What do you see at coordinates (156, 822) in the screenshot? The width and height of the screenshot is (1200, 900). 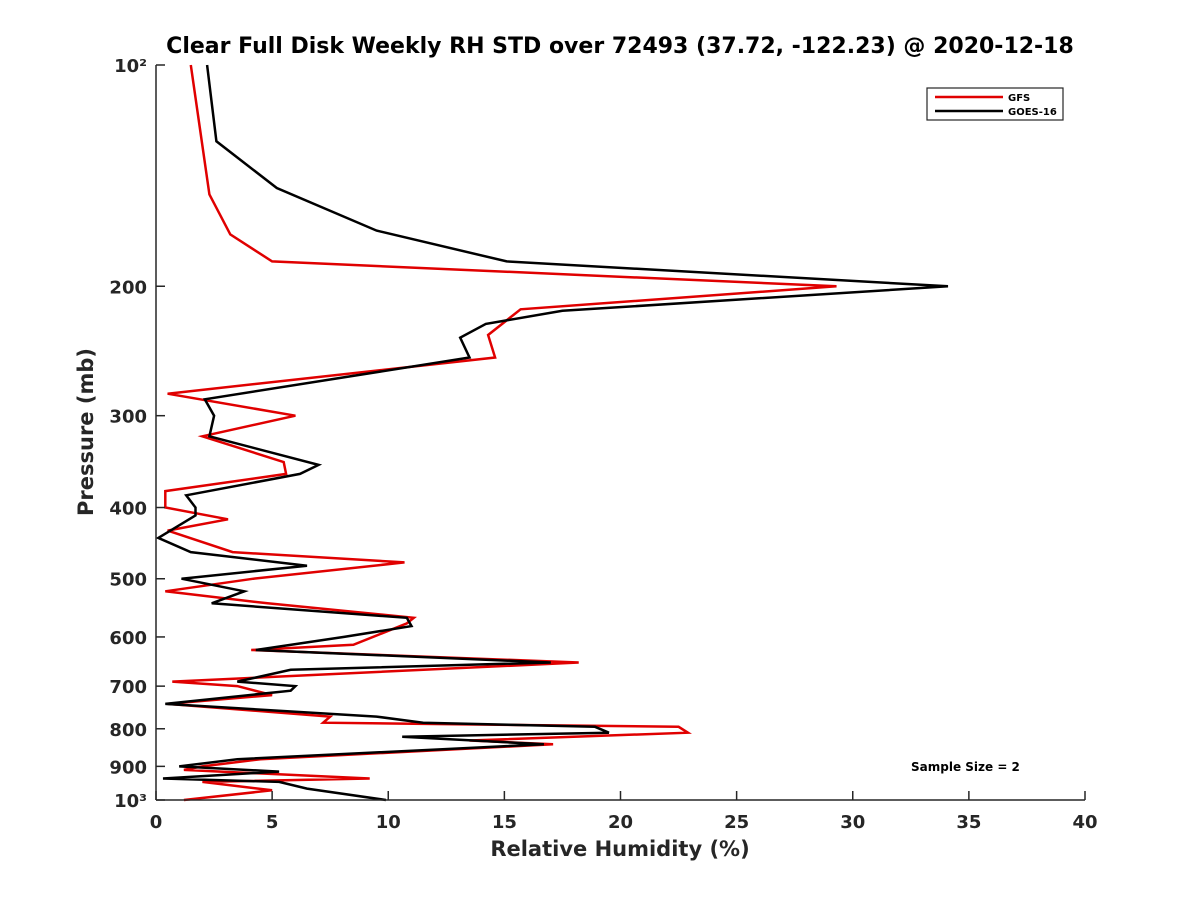 I see `x-tick-label: 0` at bounding box center [156, 822].